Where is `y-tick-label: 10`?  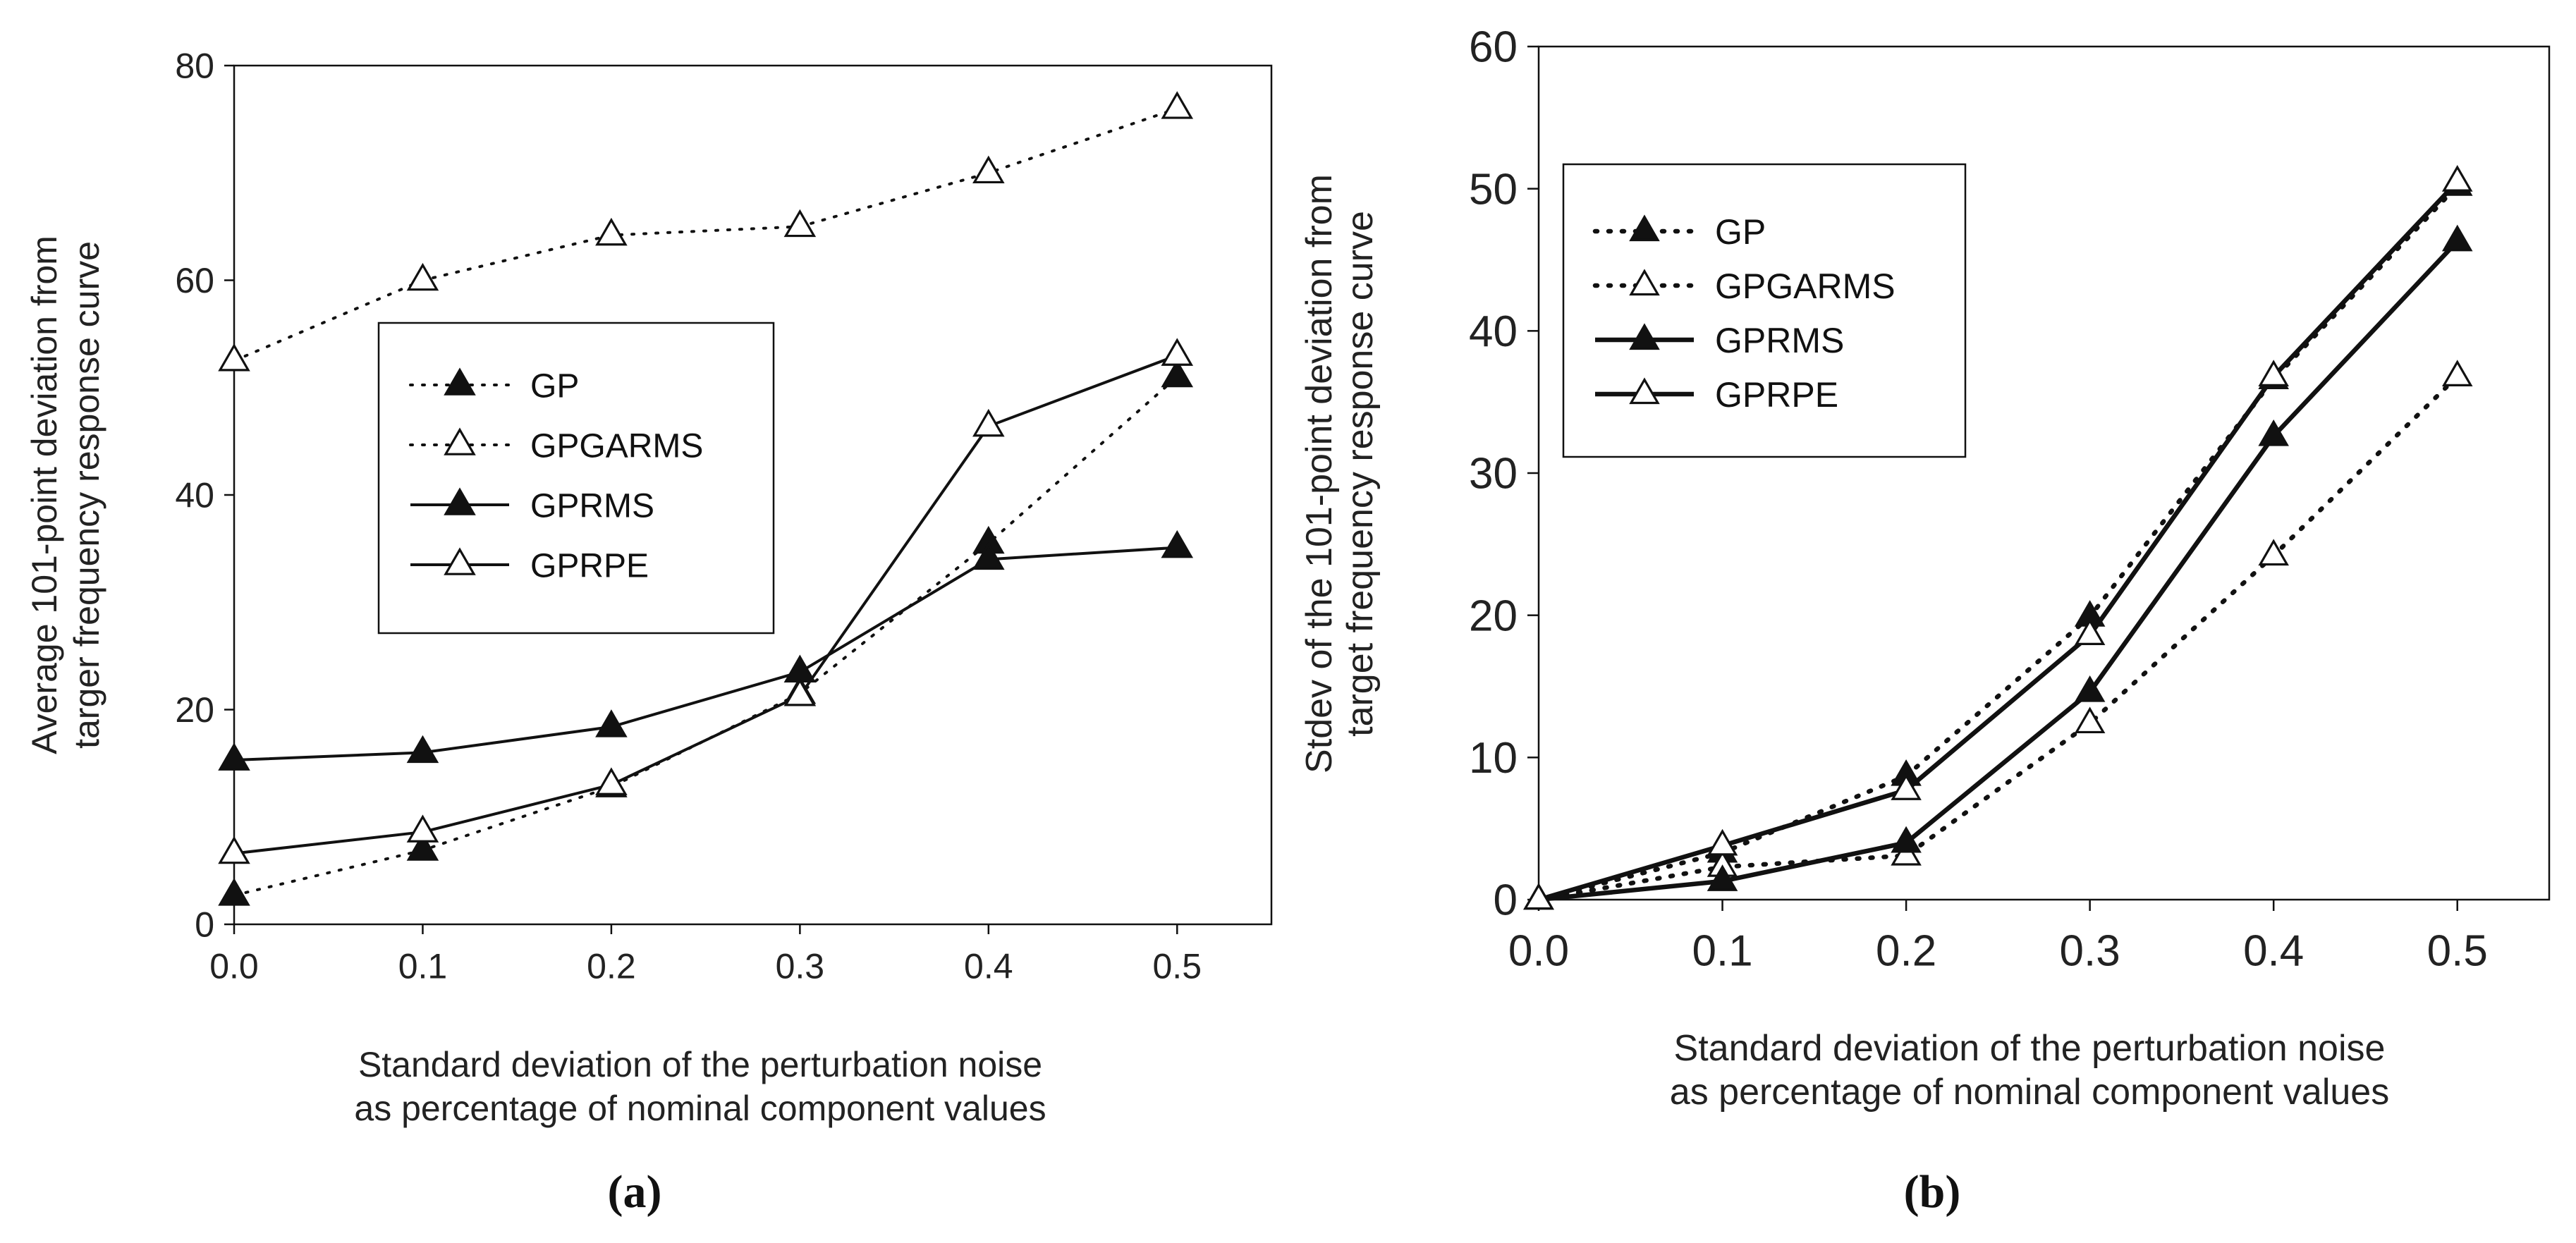
y-tick-label: 10 is located at coordinates (1493, 758).